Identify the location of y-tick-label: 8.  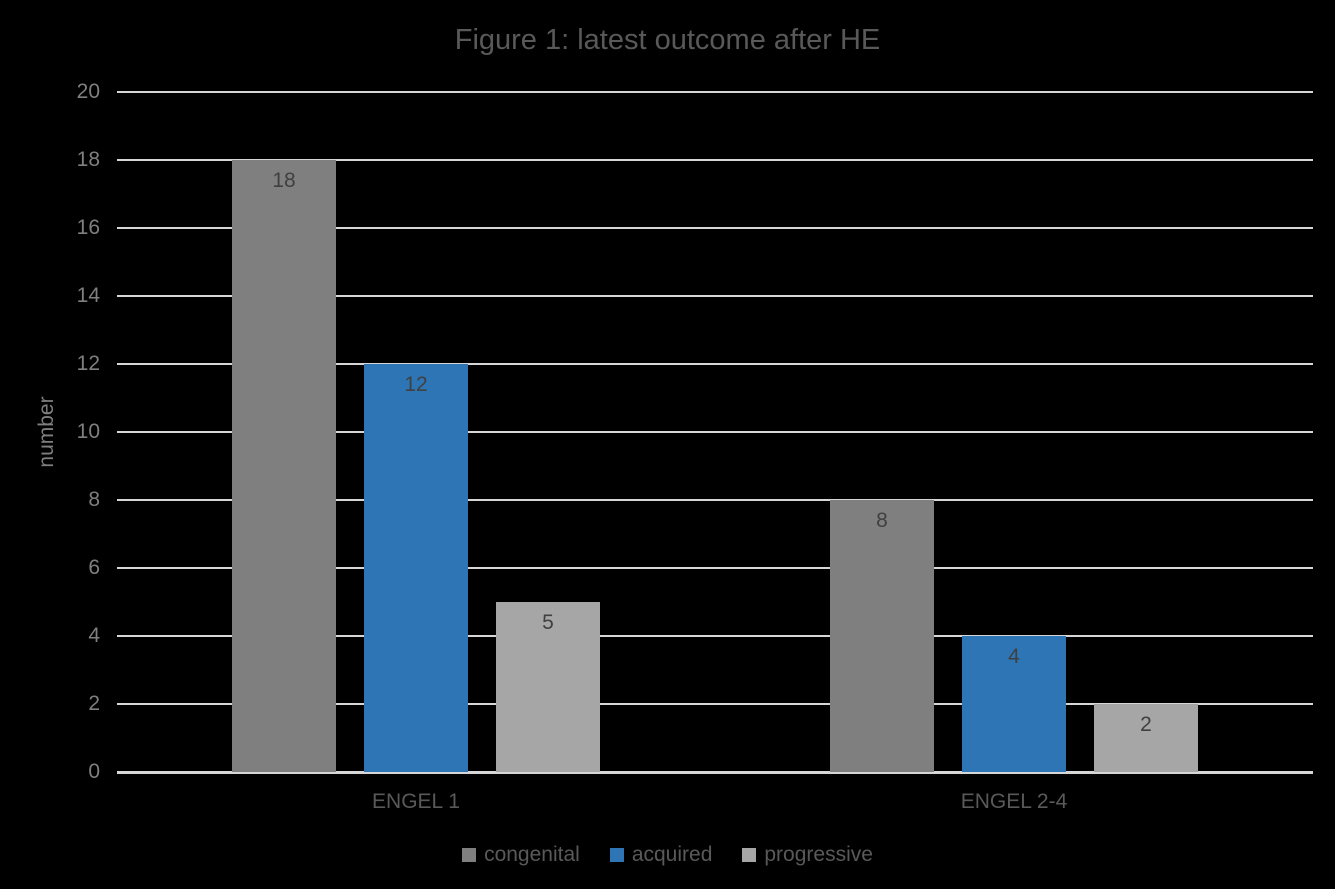
(94, 499).